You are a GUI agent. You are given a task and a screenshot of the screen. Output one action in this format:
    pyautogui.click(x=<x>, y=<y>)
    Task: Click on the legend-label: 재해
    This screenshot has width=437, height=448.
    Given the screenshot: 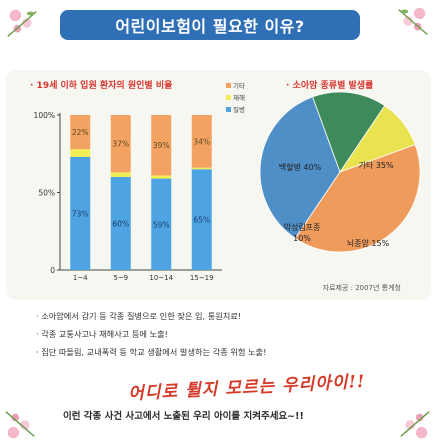 What is the action you would take?
    pyautogui.click(x=239, y=97)
    